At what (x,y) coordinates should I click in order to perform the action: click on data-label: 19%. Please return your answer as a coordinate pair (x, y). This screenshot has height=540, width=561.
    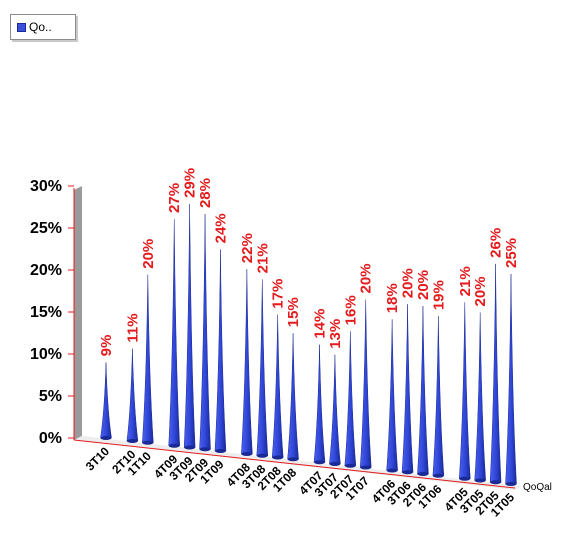
    Looking at the image, I should click on (438, 295).